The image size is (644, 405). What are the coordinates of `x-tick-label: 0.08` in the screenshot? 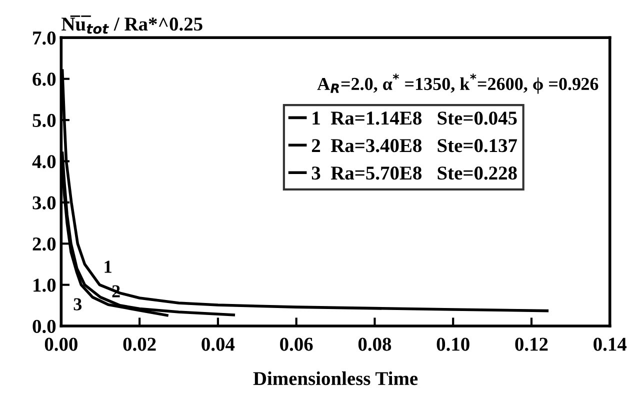 It's located at (375, 344).